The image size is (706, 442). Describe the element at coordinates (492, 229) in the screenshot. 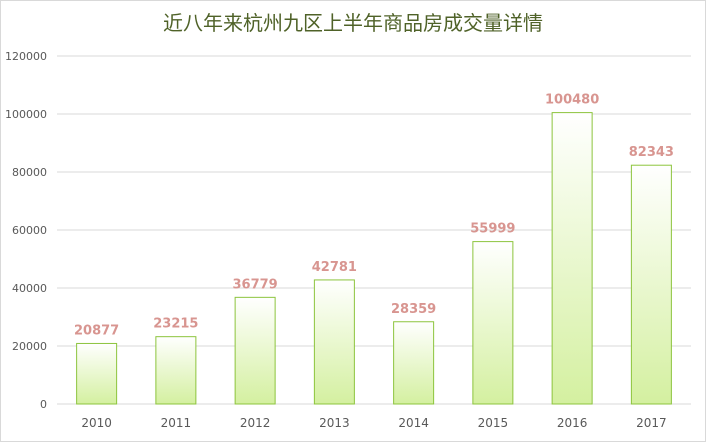

I see `data-label-2015: 55999` at that location.